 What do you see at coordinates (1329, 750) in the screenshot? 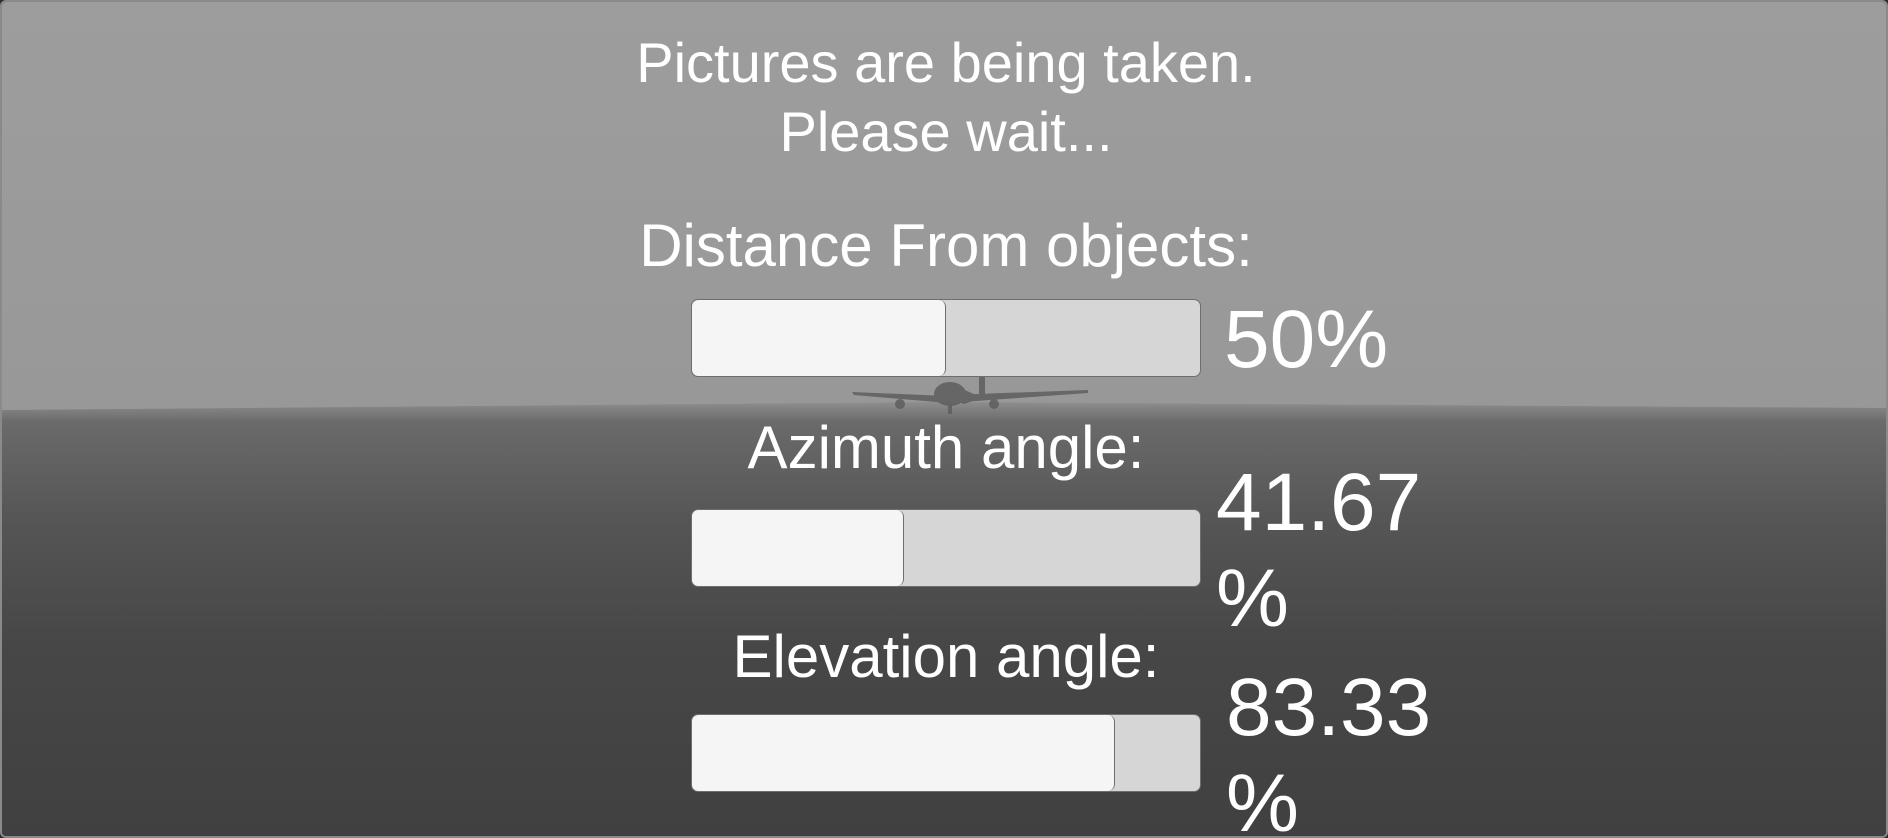
I see `elevation-percent-value: 83.33 %` at bounding box center [1329, 750].